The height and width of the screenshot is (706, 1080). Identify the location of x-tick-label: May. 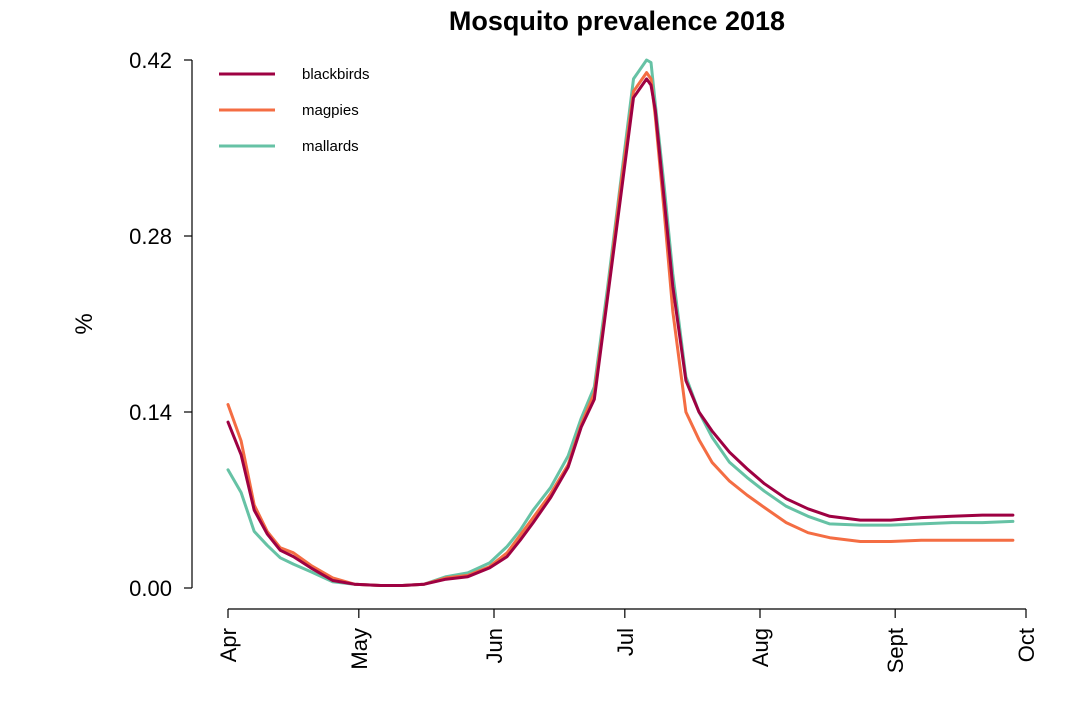
(359, 649).